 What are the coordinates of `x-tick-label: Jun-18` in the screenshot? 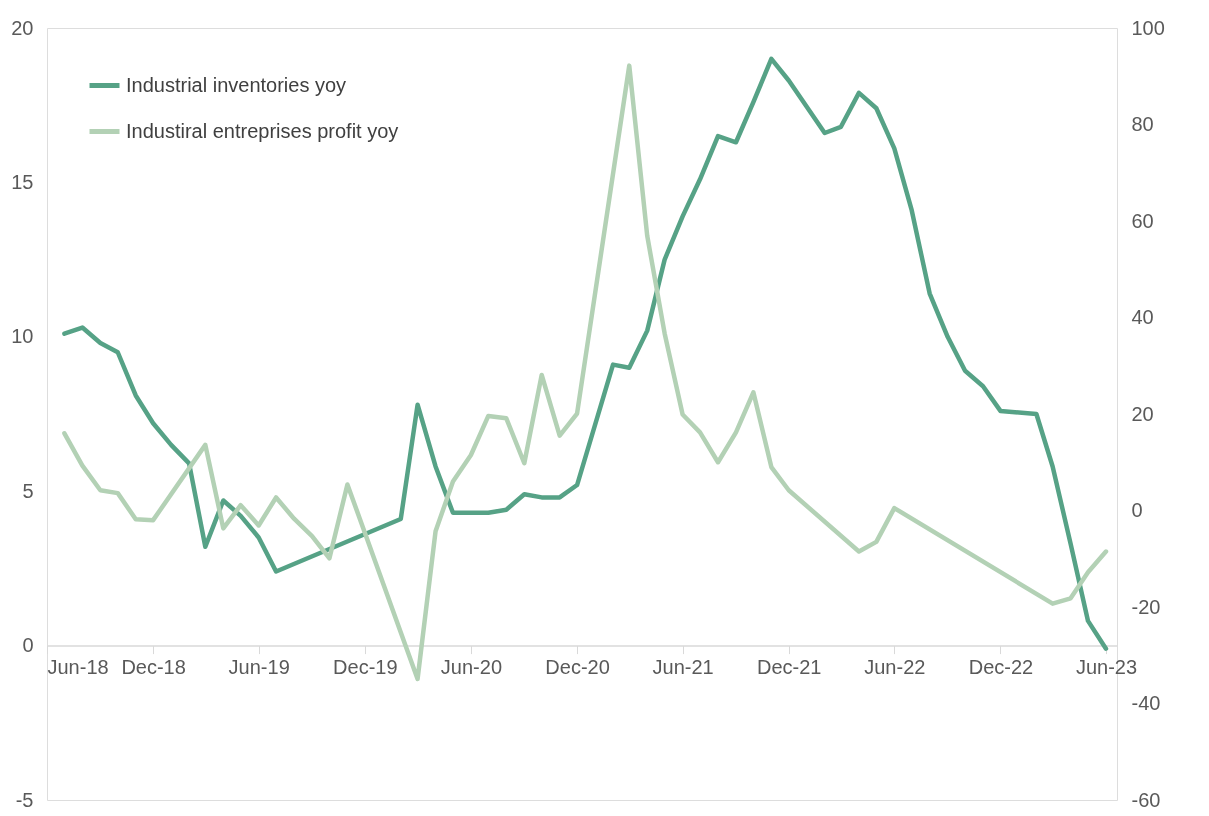 It's located at (78, 667).